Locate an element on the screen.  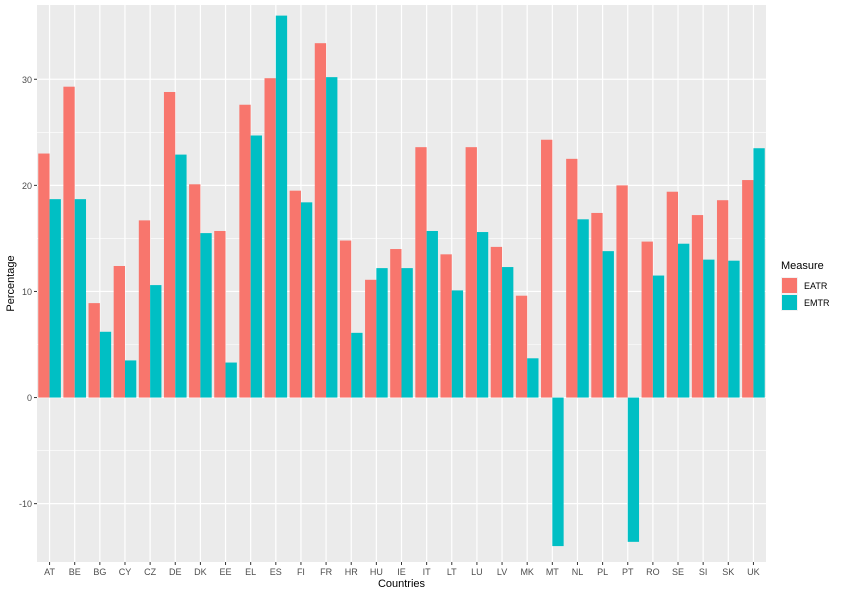
bar-emtr-pt is located at coordinates (633, 469).